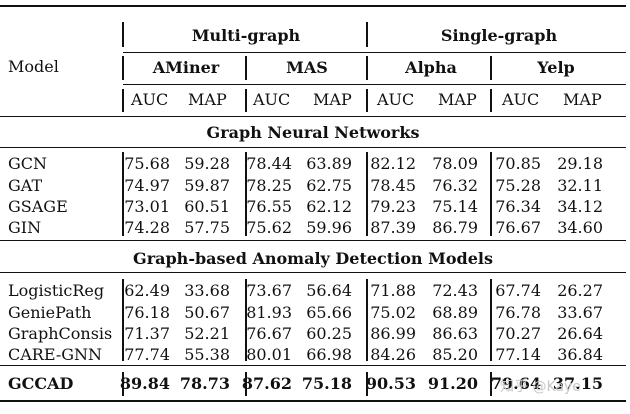  I want to click on table-cell: 85.20, so click(455, 354).